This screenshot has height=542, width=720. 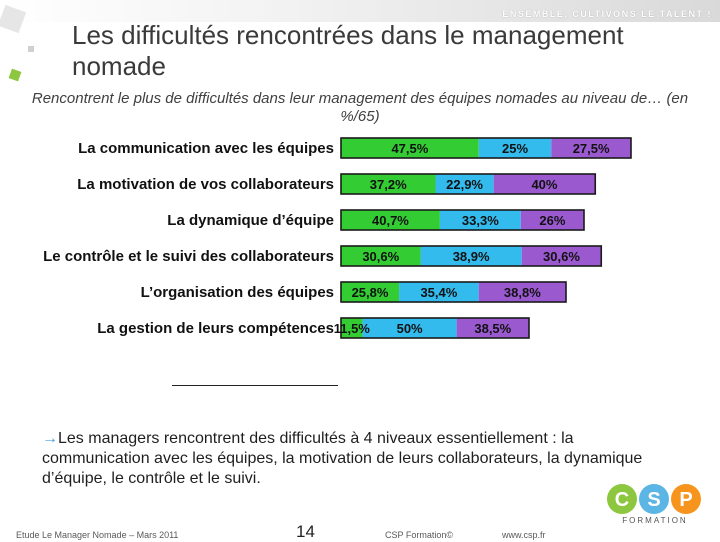 I want to click on data-label: 35,4%, so click(x=438, y=292).